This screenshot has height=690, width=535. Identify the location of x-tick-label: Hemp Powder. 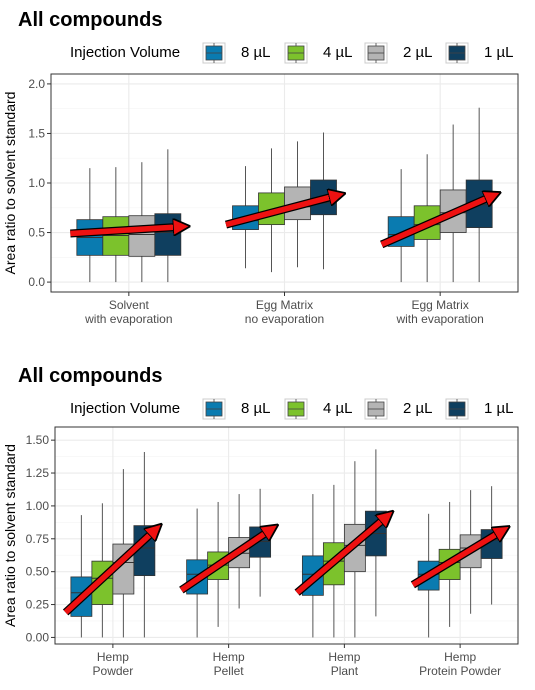
(113, 664).